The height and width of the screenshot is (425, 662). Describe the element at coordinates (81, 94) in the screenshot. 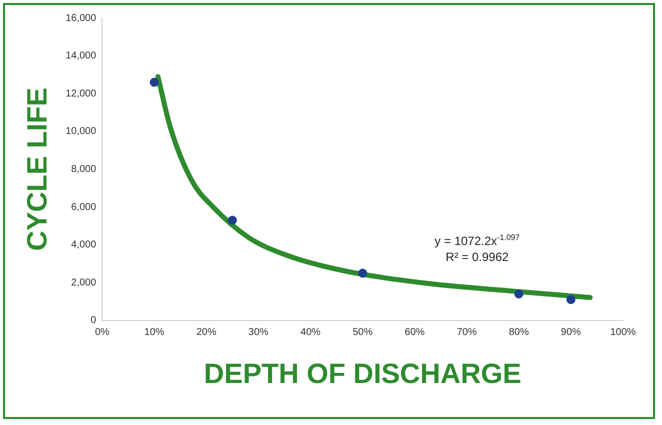

I see `y-tick-label: 12,000` at that location.